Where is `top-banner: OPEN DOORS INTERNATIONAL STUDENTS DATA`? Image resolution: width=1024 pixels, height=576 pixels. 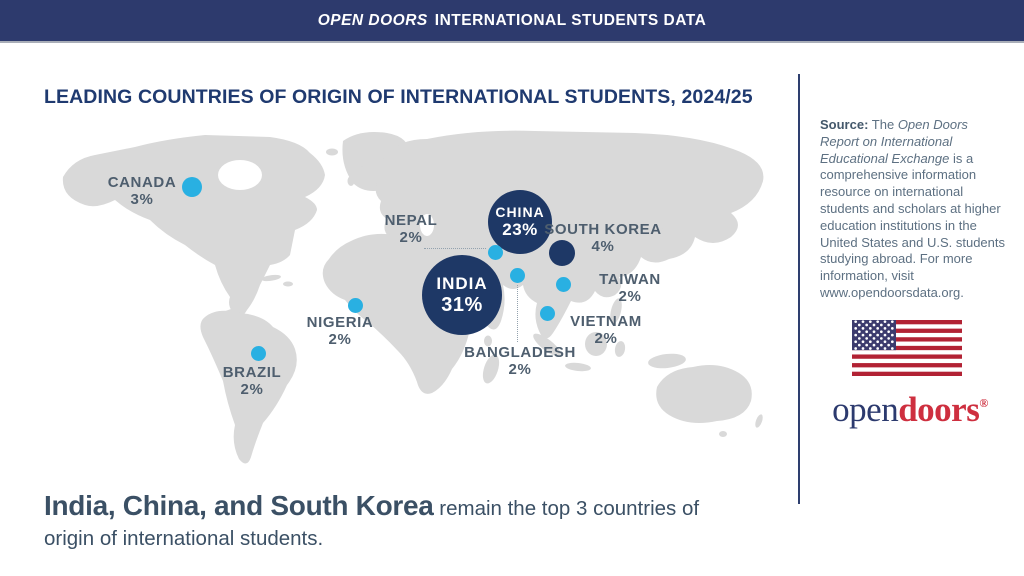
top-banner: OPEN DOORS INTERNATIONAL STUDENTS DATA is located at coordinates (512, 21).